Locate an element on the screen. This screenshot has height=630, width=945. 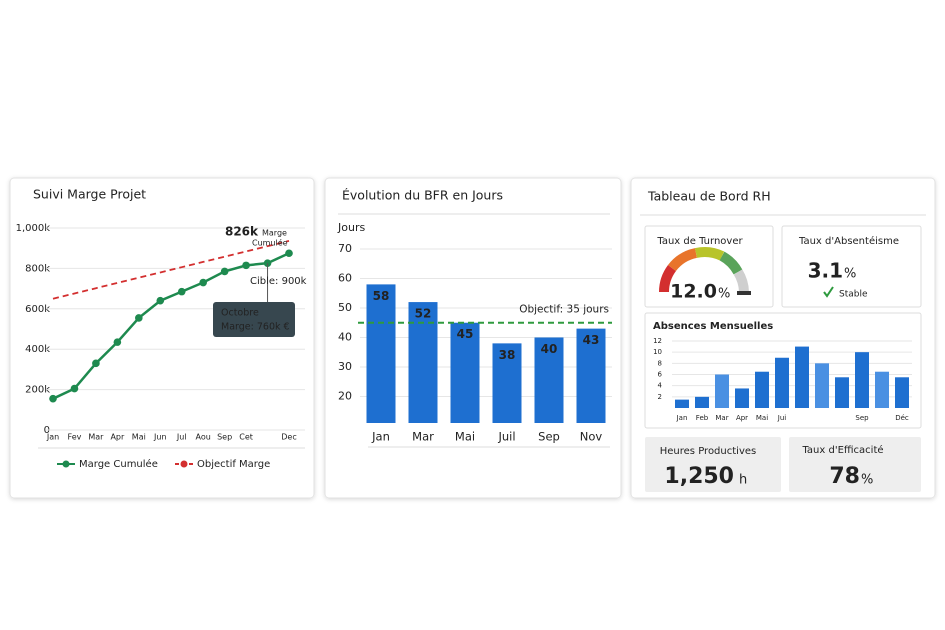
value-label: 45 is located at coordinates (465, 334).